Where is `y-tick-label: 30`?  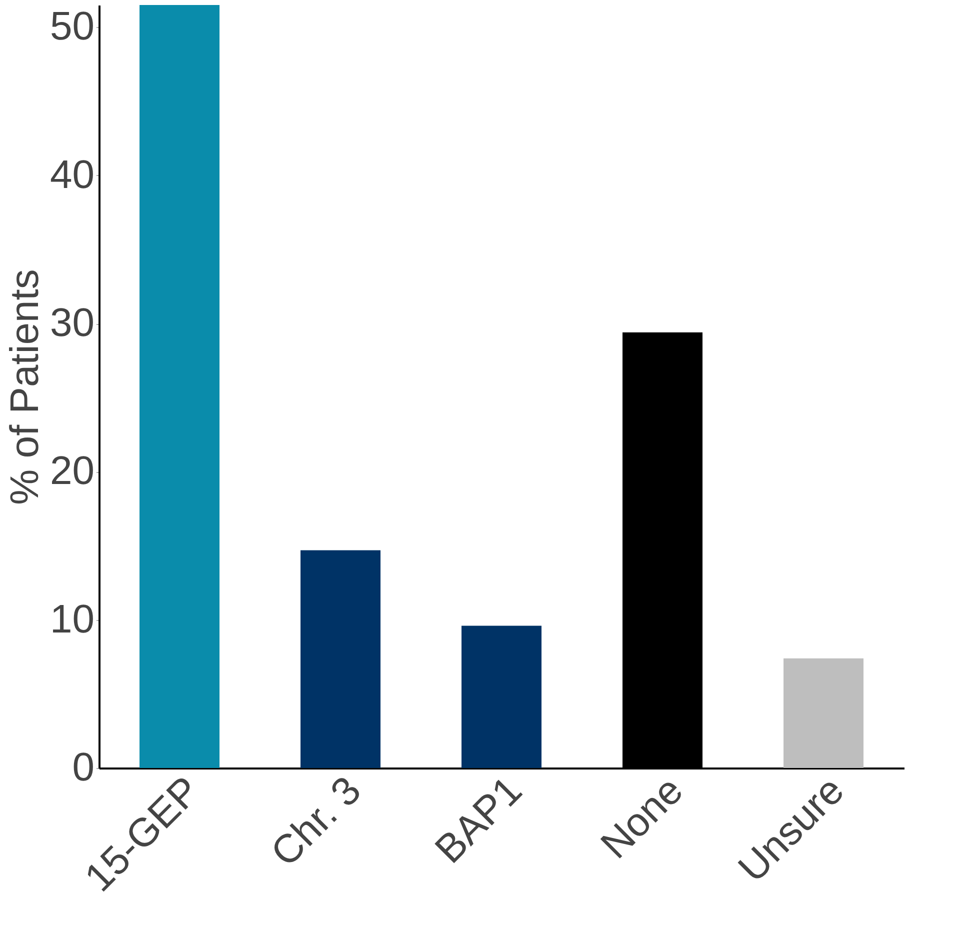
y-tick-label: 30 is located at coordinates (72, 323).